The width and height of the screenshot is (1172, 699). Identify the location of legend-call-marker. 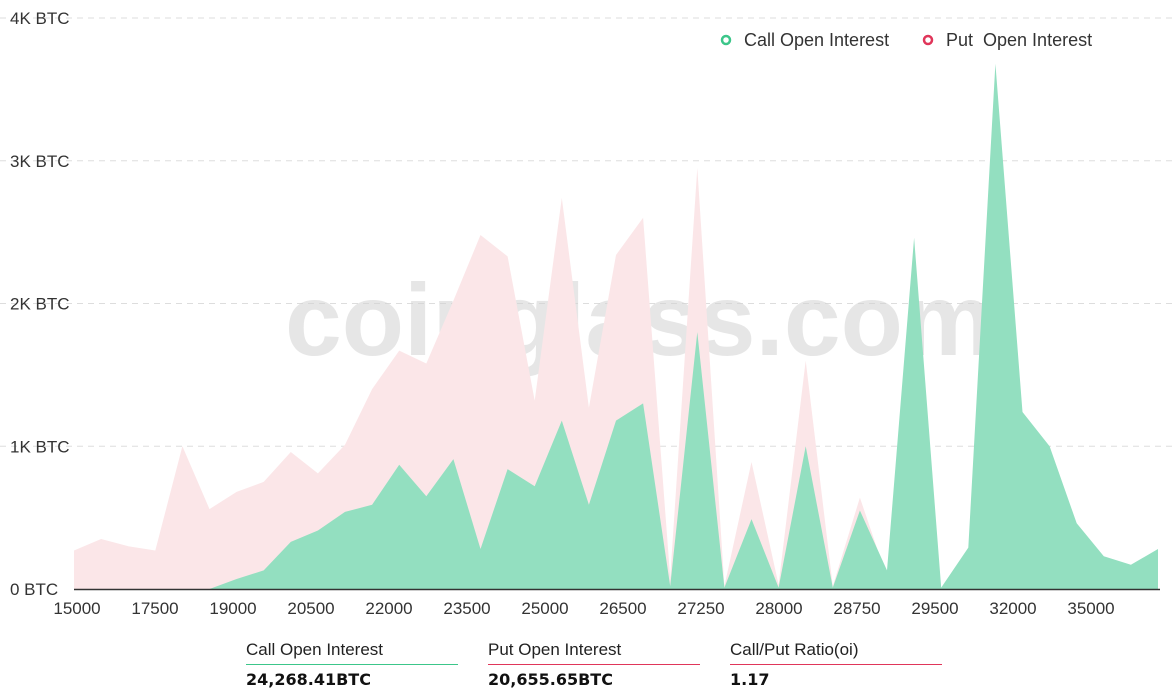
(726, 40).